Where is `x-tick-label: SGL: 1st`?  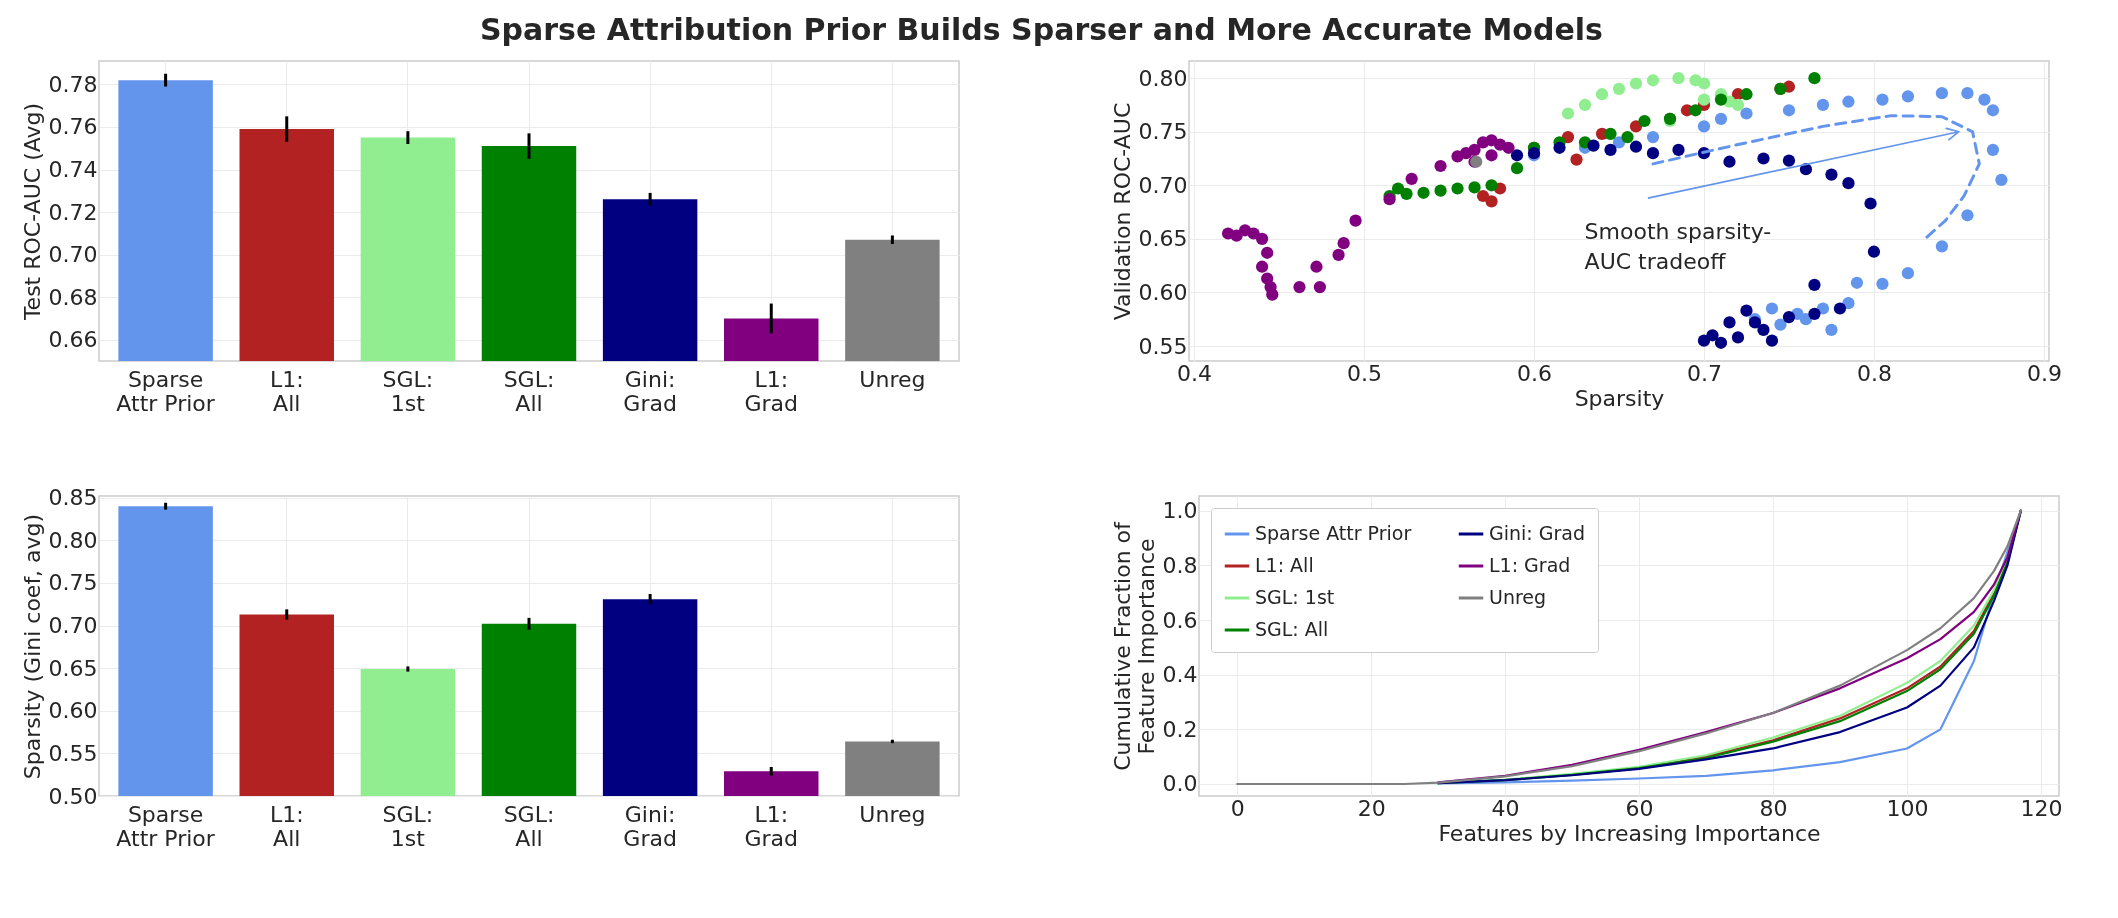
x-tick-label: SGL: 1st is located at coordinates (408, 391).